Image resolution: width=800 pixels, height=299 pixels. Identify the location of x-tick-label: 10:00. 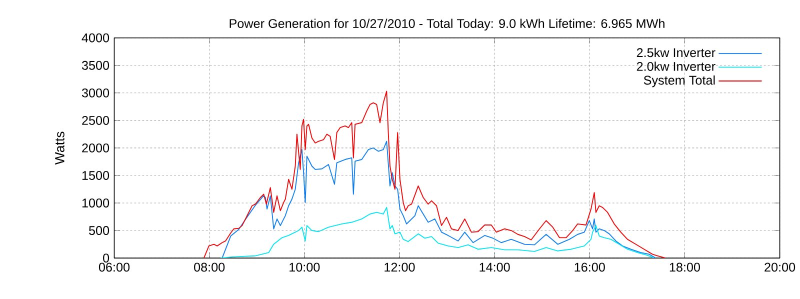
(305, 267).